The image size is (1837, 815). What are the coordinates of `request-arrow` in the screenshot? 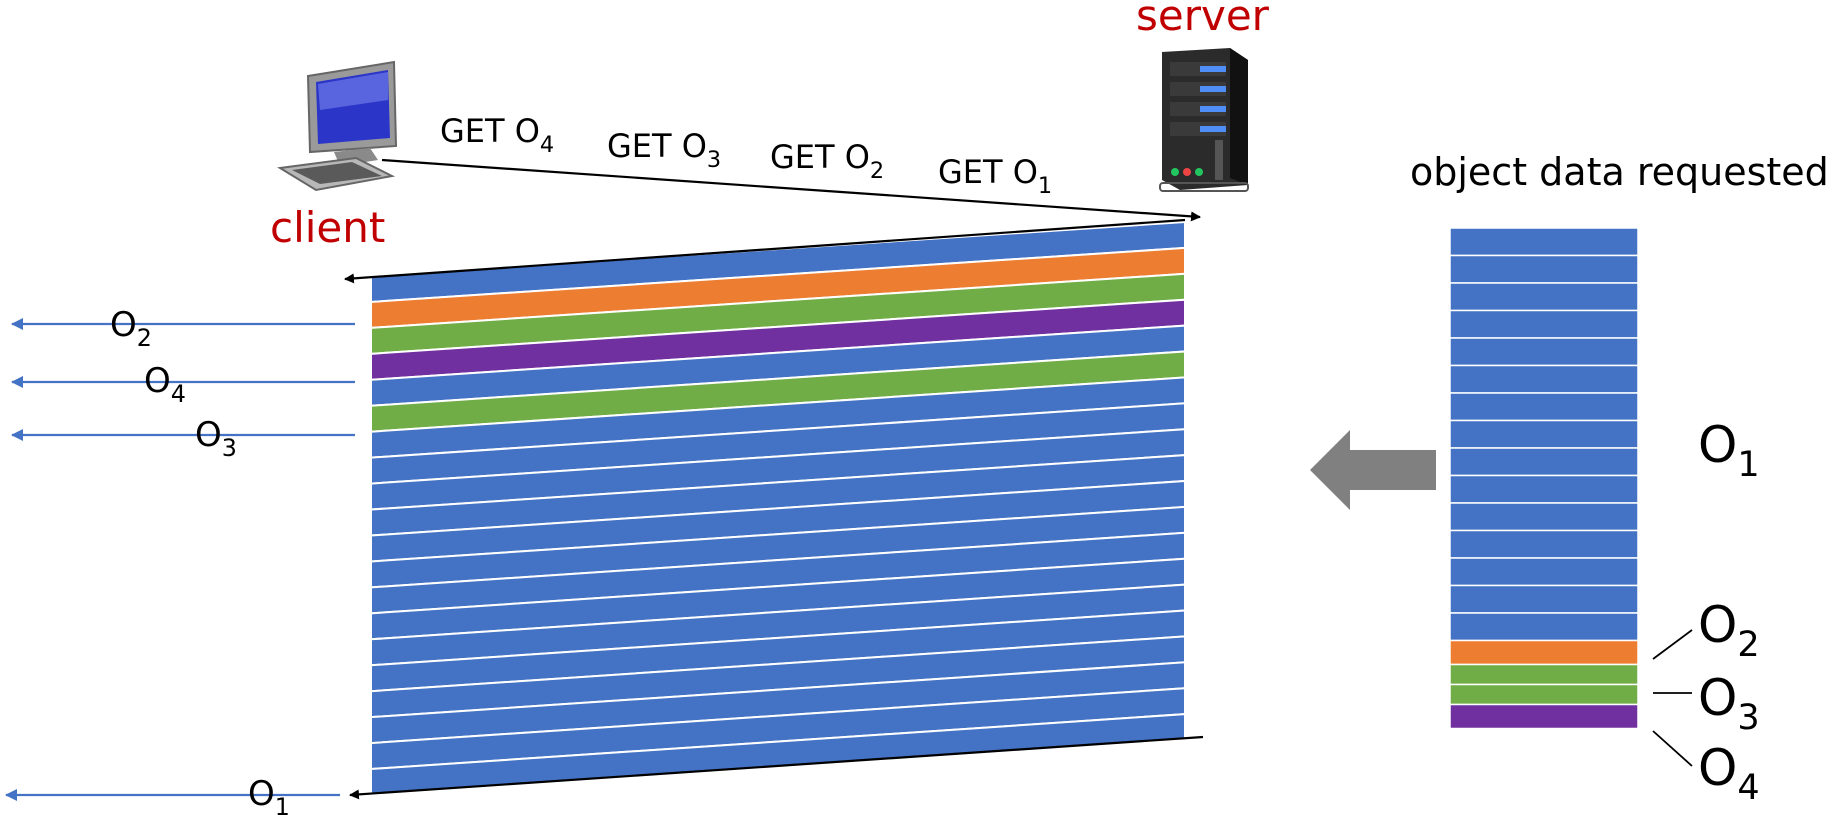 It's located at (791, 190).